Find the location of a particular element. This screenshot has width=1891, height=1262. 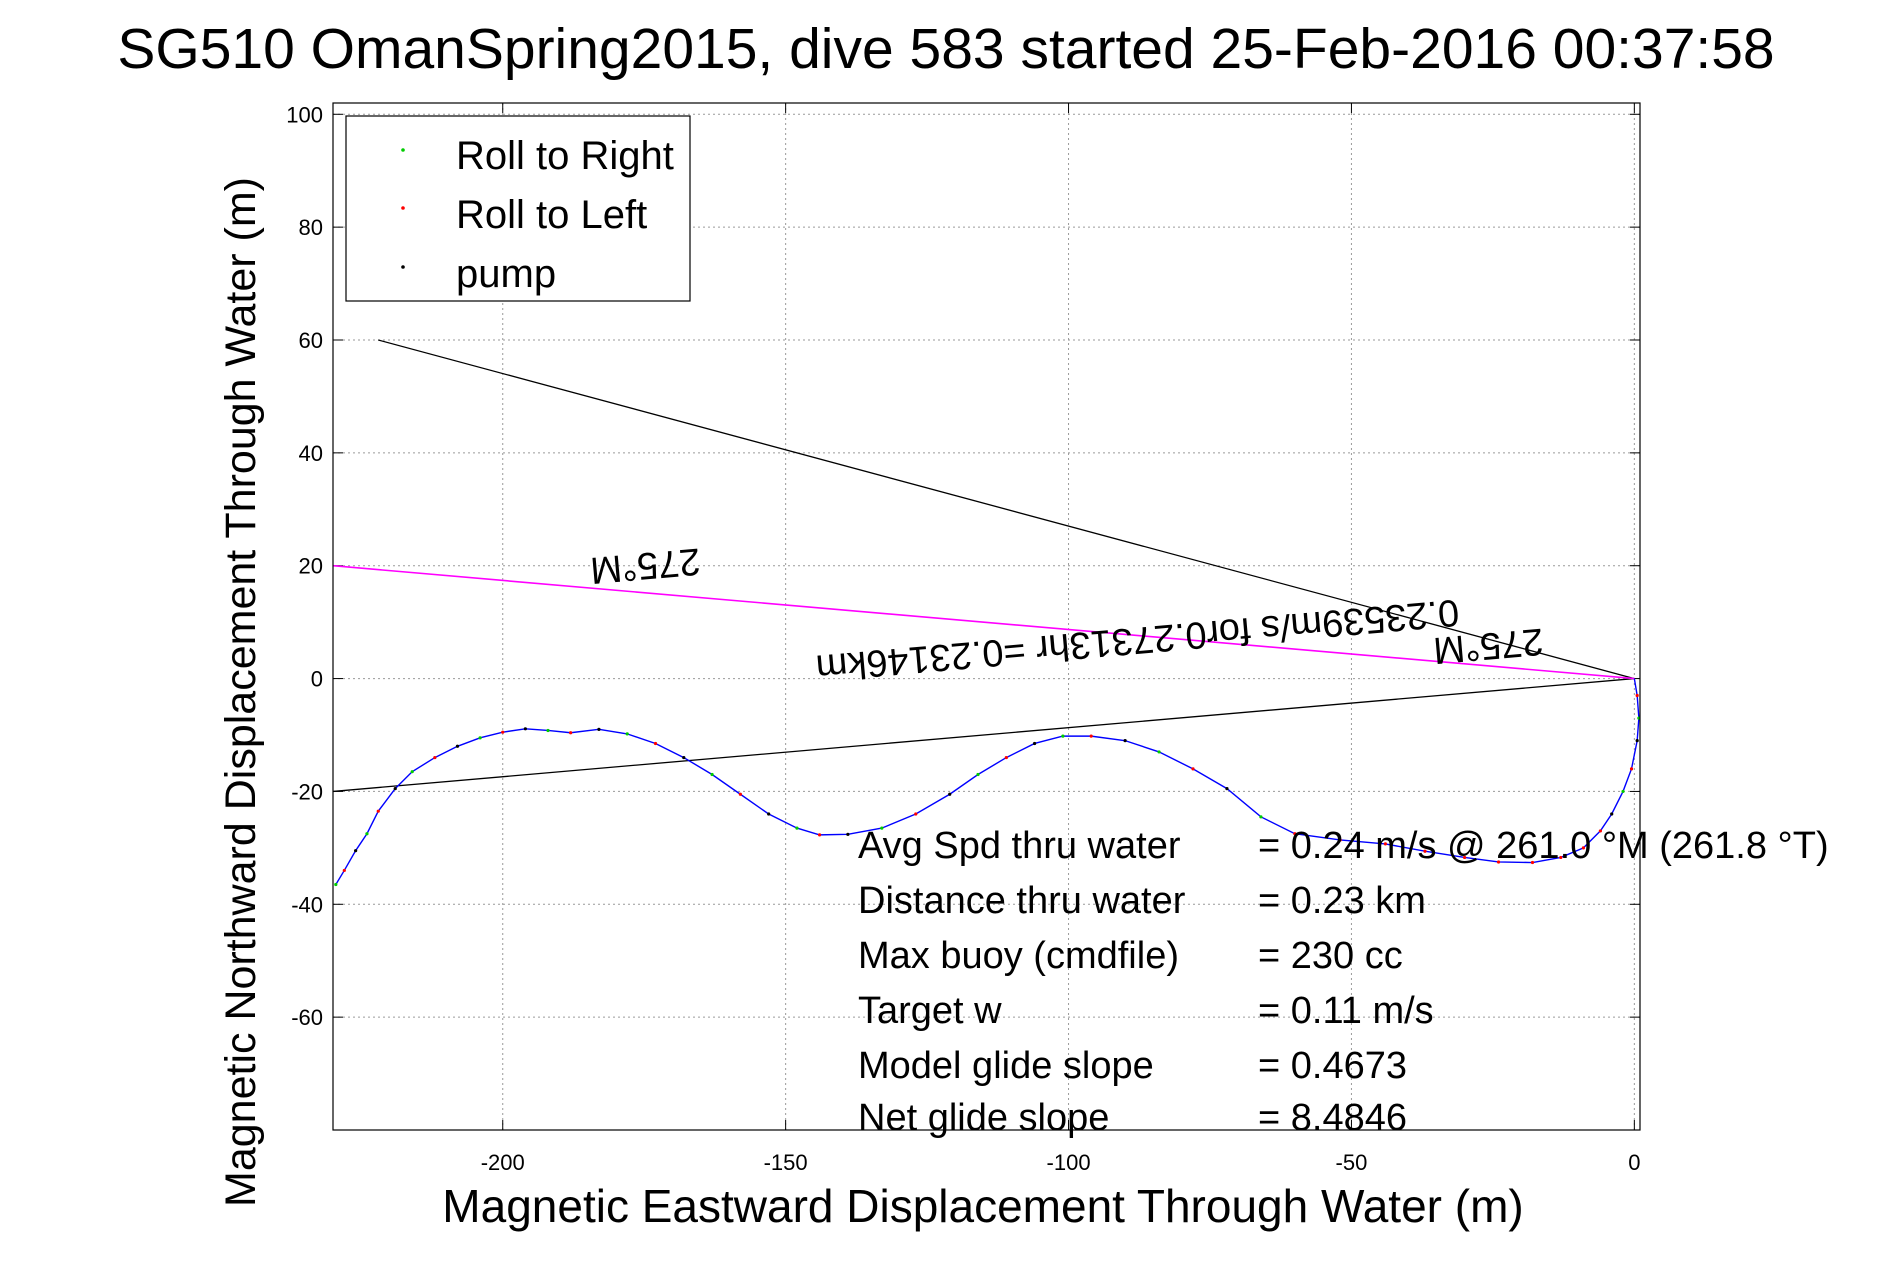

legend-marker-roll-left is located at coordinates (403, 208).